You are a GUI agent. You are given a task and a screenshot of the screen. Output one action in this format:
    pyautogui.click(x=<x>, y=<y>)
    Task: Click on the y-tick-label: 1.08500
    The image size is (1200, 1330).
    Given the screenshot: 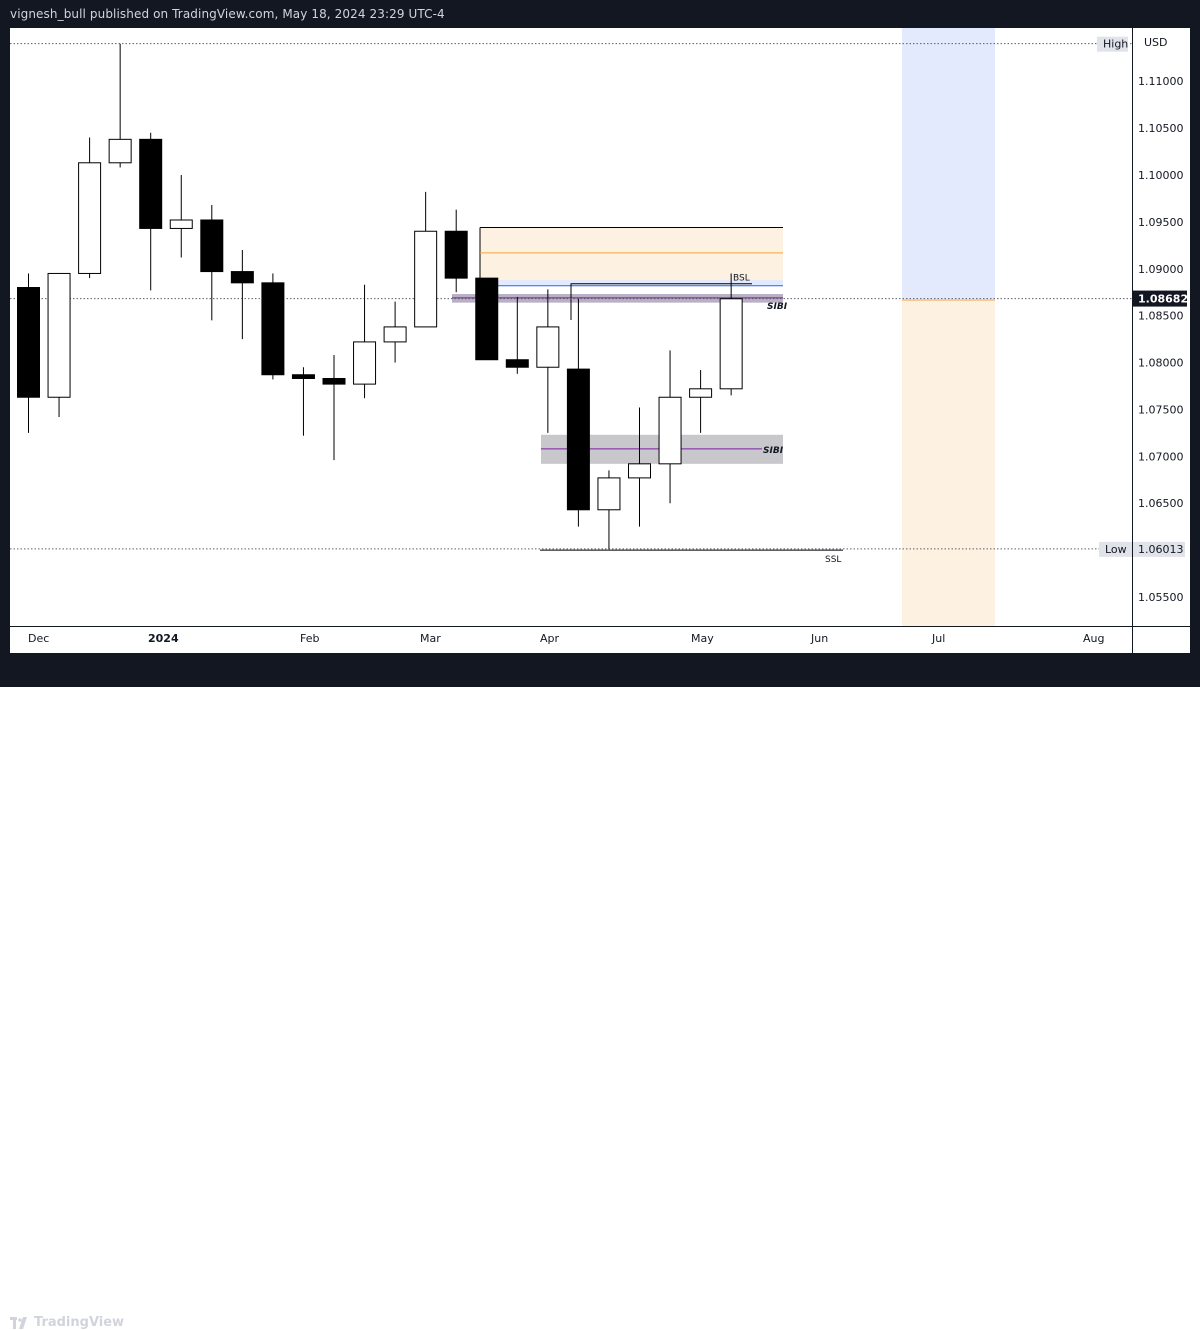 What is the action you would take?
    pyautogui.click(x=1161, y=316)
    